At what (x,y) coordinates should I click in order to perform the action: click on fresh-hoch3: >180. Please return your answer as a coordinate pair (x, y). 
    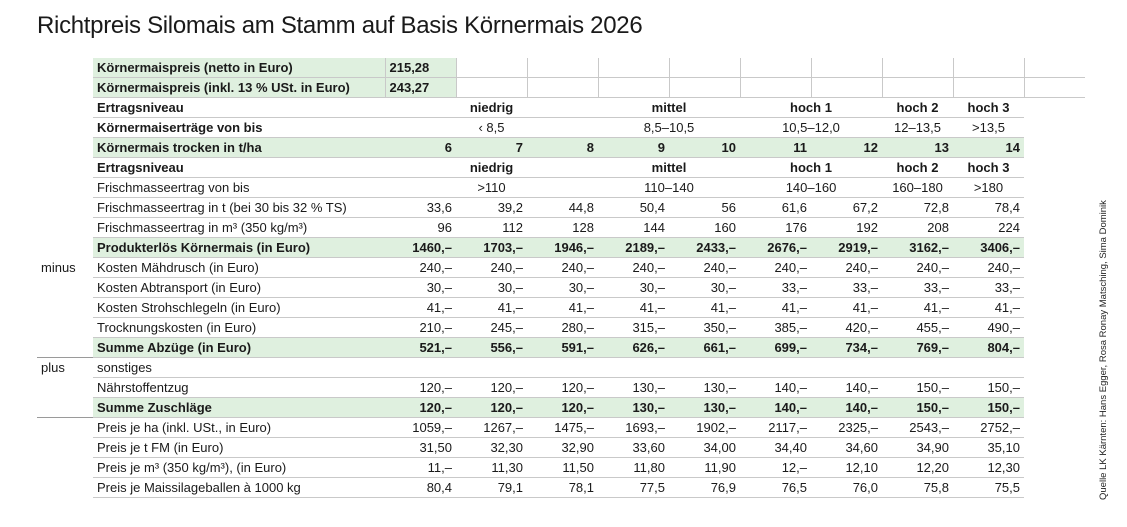
    Looking at the image, I should click on (988, 187).